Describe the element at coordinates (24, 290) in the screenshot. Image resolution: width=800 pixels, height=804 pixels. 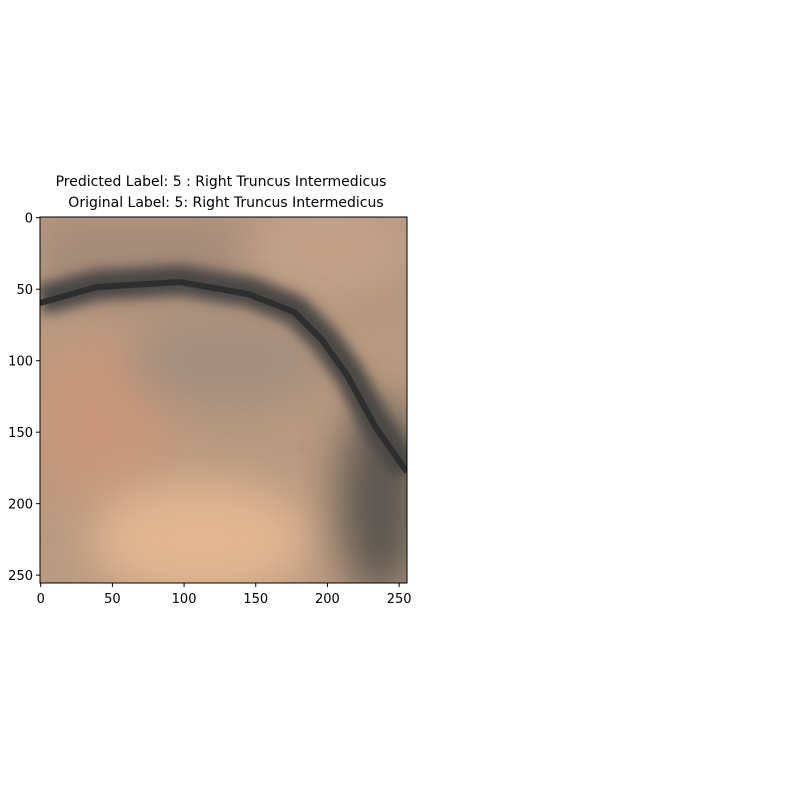
I see `y-tick-label: 50` at that location.